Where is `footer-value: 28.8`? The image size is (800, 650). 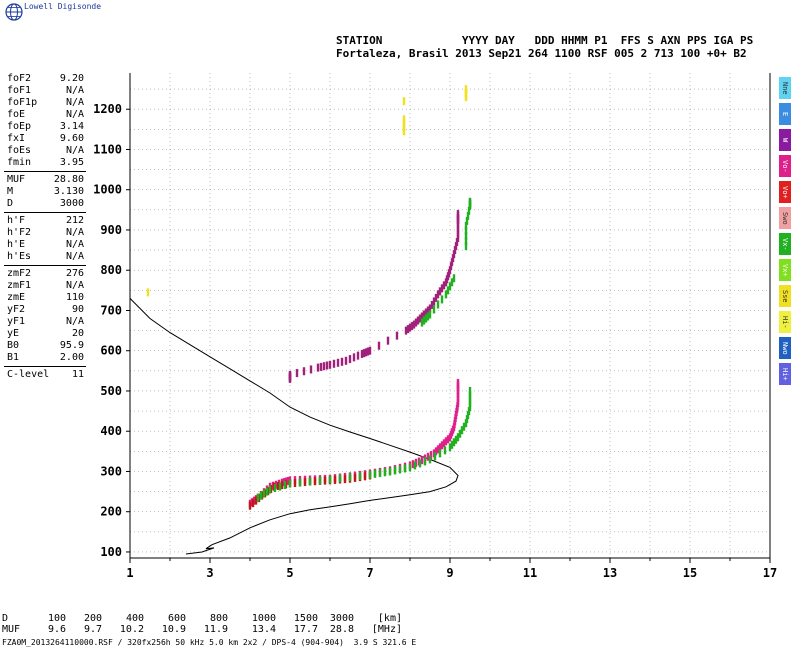
footer-value: 28.8 is located at coordinates (341, 629).